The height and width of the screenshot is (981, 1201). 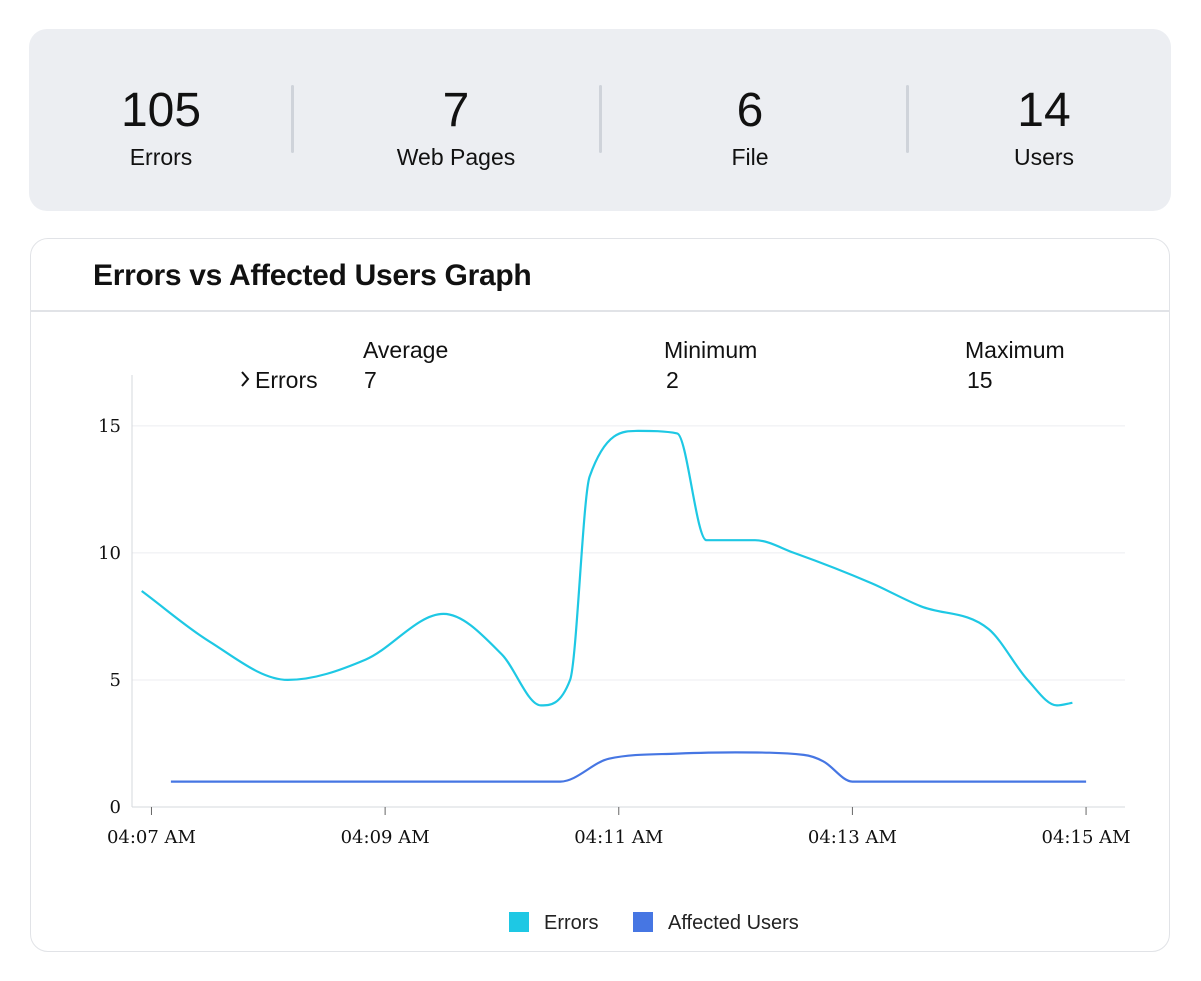 I want to click on stat-value: 14, so click(x=1044, y=110).